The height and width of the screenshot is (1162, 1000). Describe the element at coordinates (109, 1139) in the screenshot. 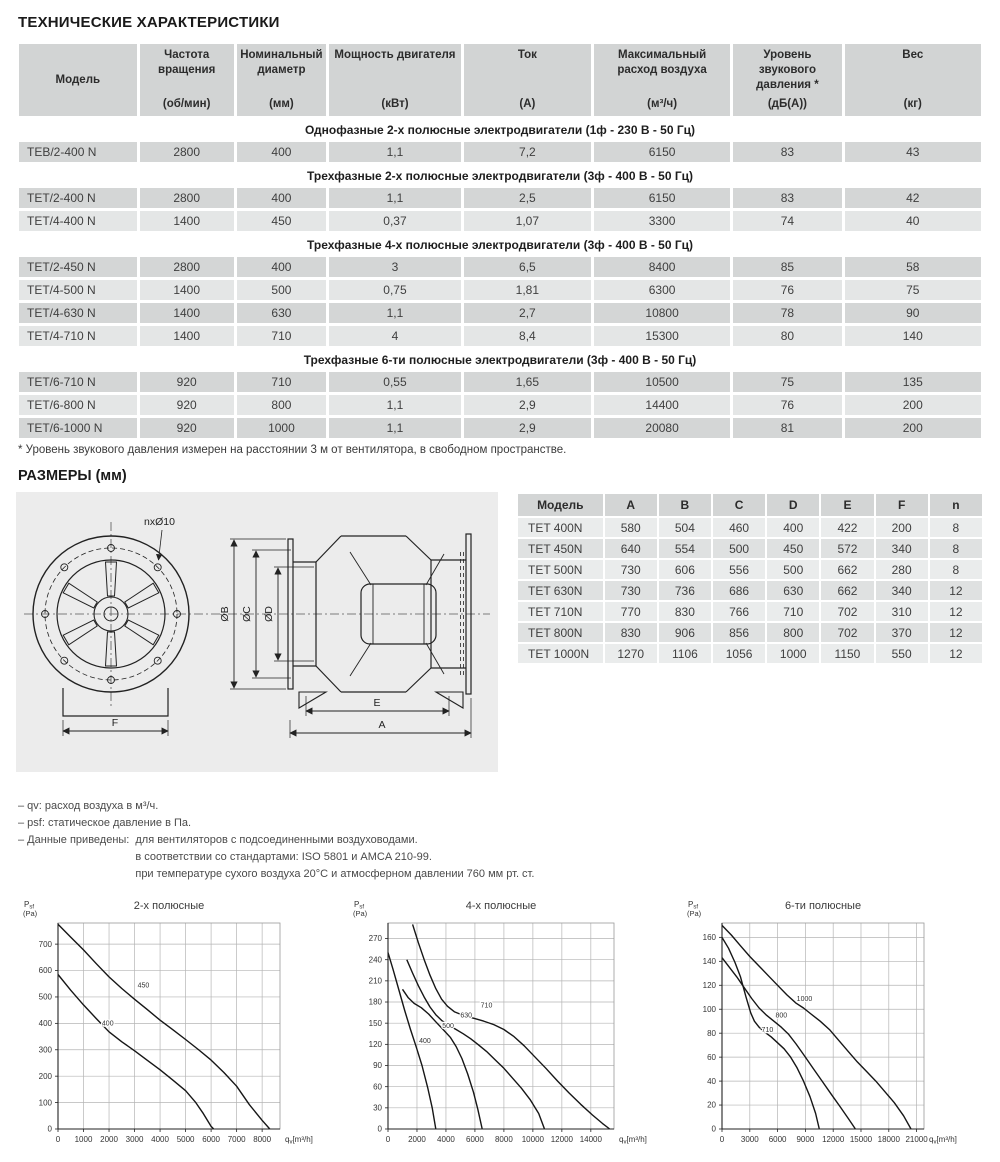

I see `x-tick-label: 2000` at that location.